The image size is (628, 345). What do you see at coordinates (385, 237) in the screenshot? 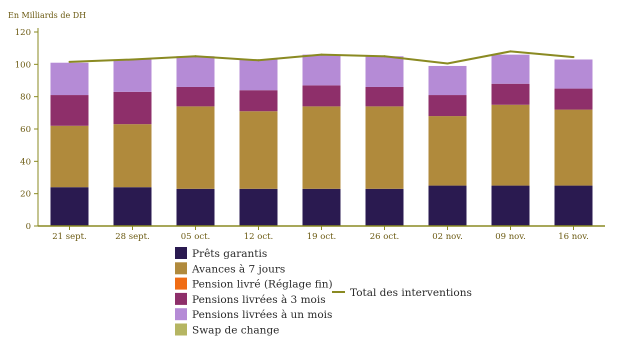
I see `x-tick-label: 26 oct.` at bounding box center [385, 237].